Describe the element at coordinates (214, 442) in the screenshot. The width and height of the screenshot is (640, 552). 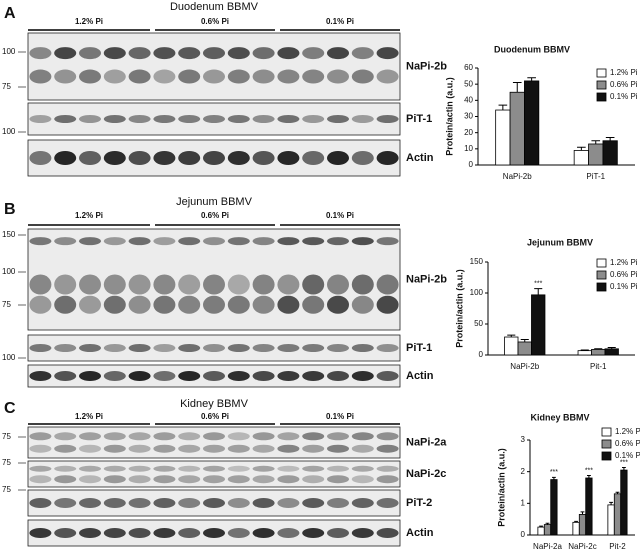
I see `blot-membrane` at that location.